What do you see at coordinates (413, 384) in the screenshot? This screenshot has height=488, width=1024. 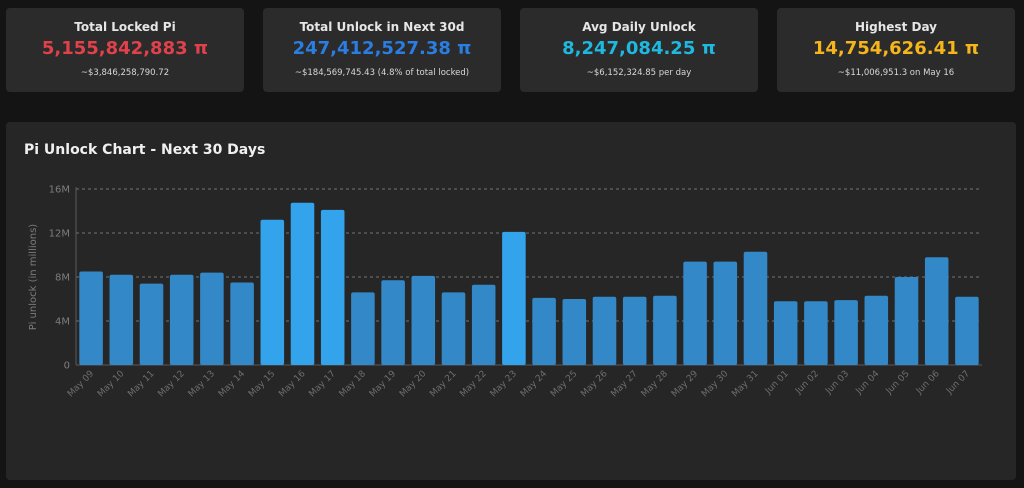 I see `x-tick-label: May 20` at bounding box center [413, 384].